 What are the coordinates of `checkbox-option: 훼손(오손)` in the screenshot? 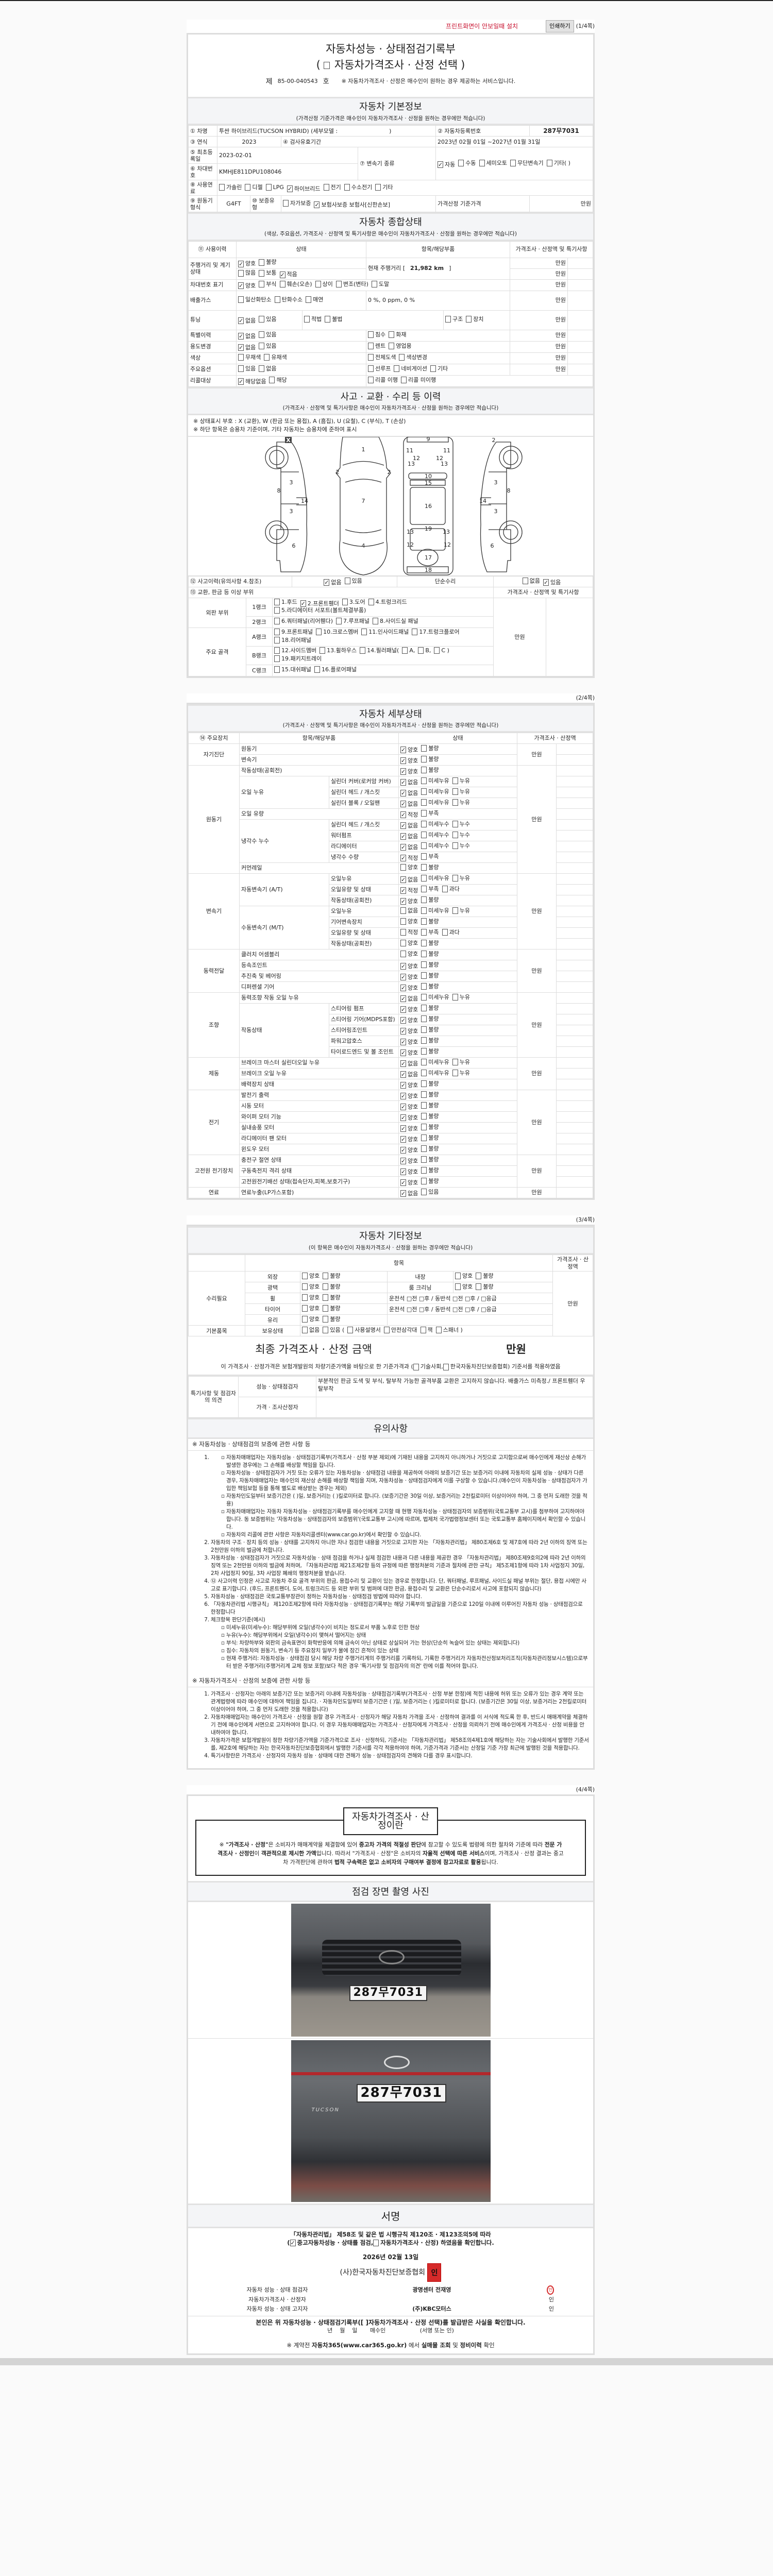 It's located at (295, 284).